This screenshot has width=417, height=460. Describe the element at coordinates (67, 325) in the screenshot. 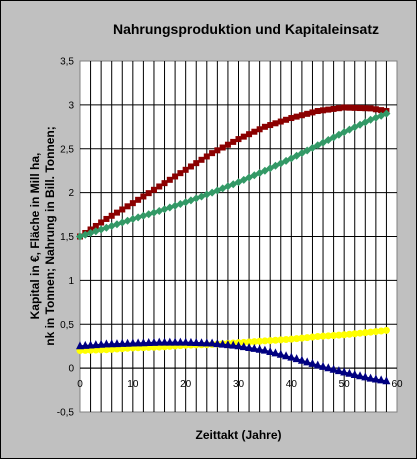

I see `y-tick-label: 0,5` at that location.